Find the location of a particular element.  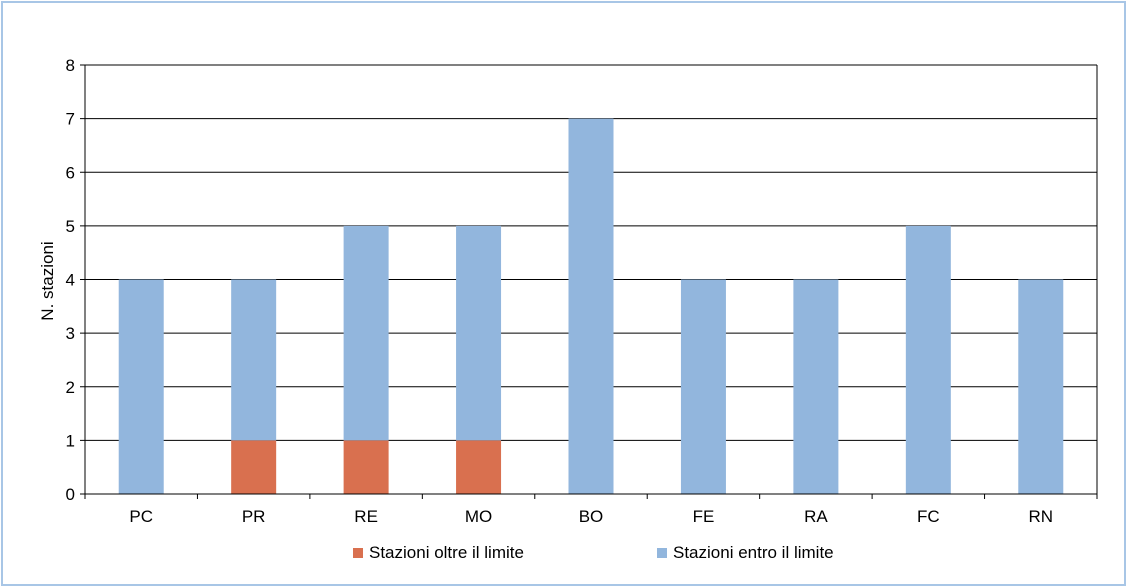

bar-pc-entro is located at coordinates (141, 386).